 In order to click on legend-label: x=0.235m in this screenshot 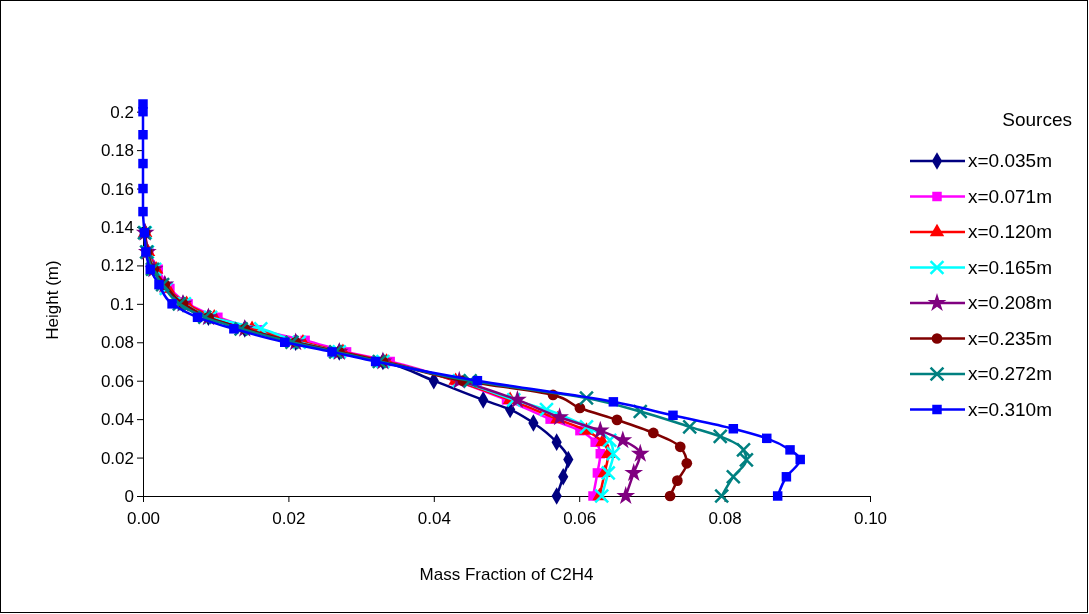, I will do `click(1010, 338)`.